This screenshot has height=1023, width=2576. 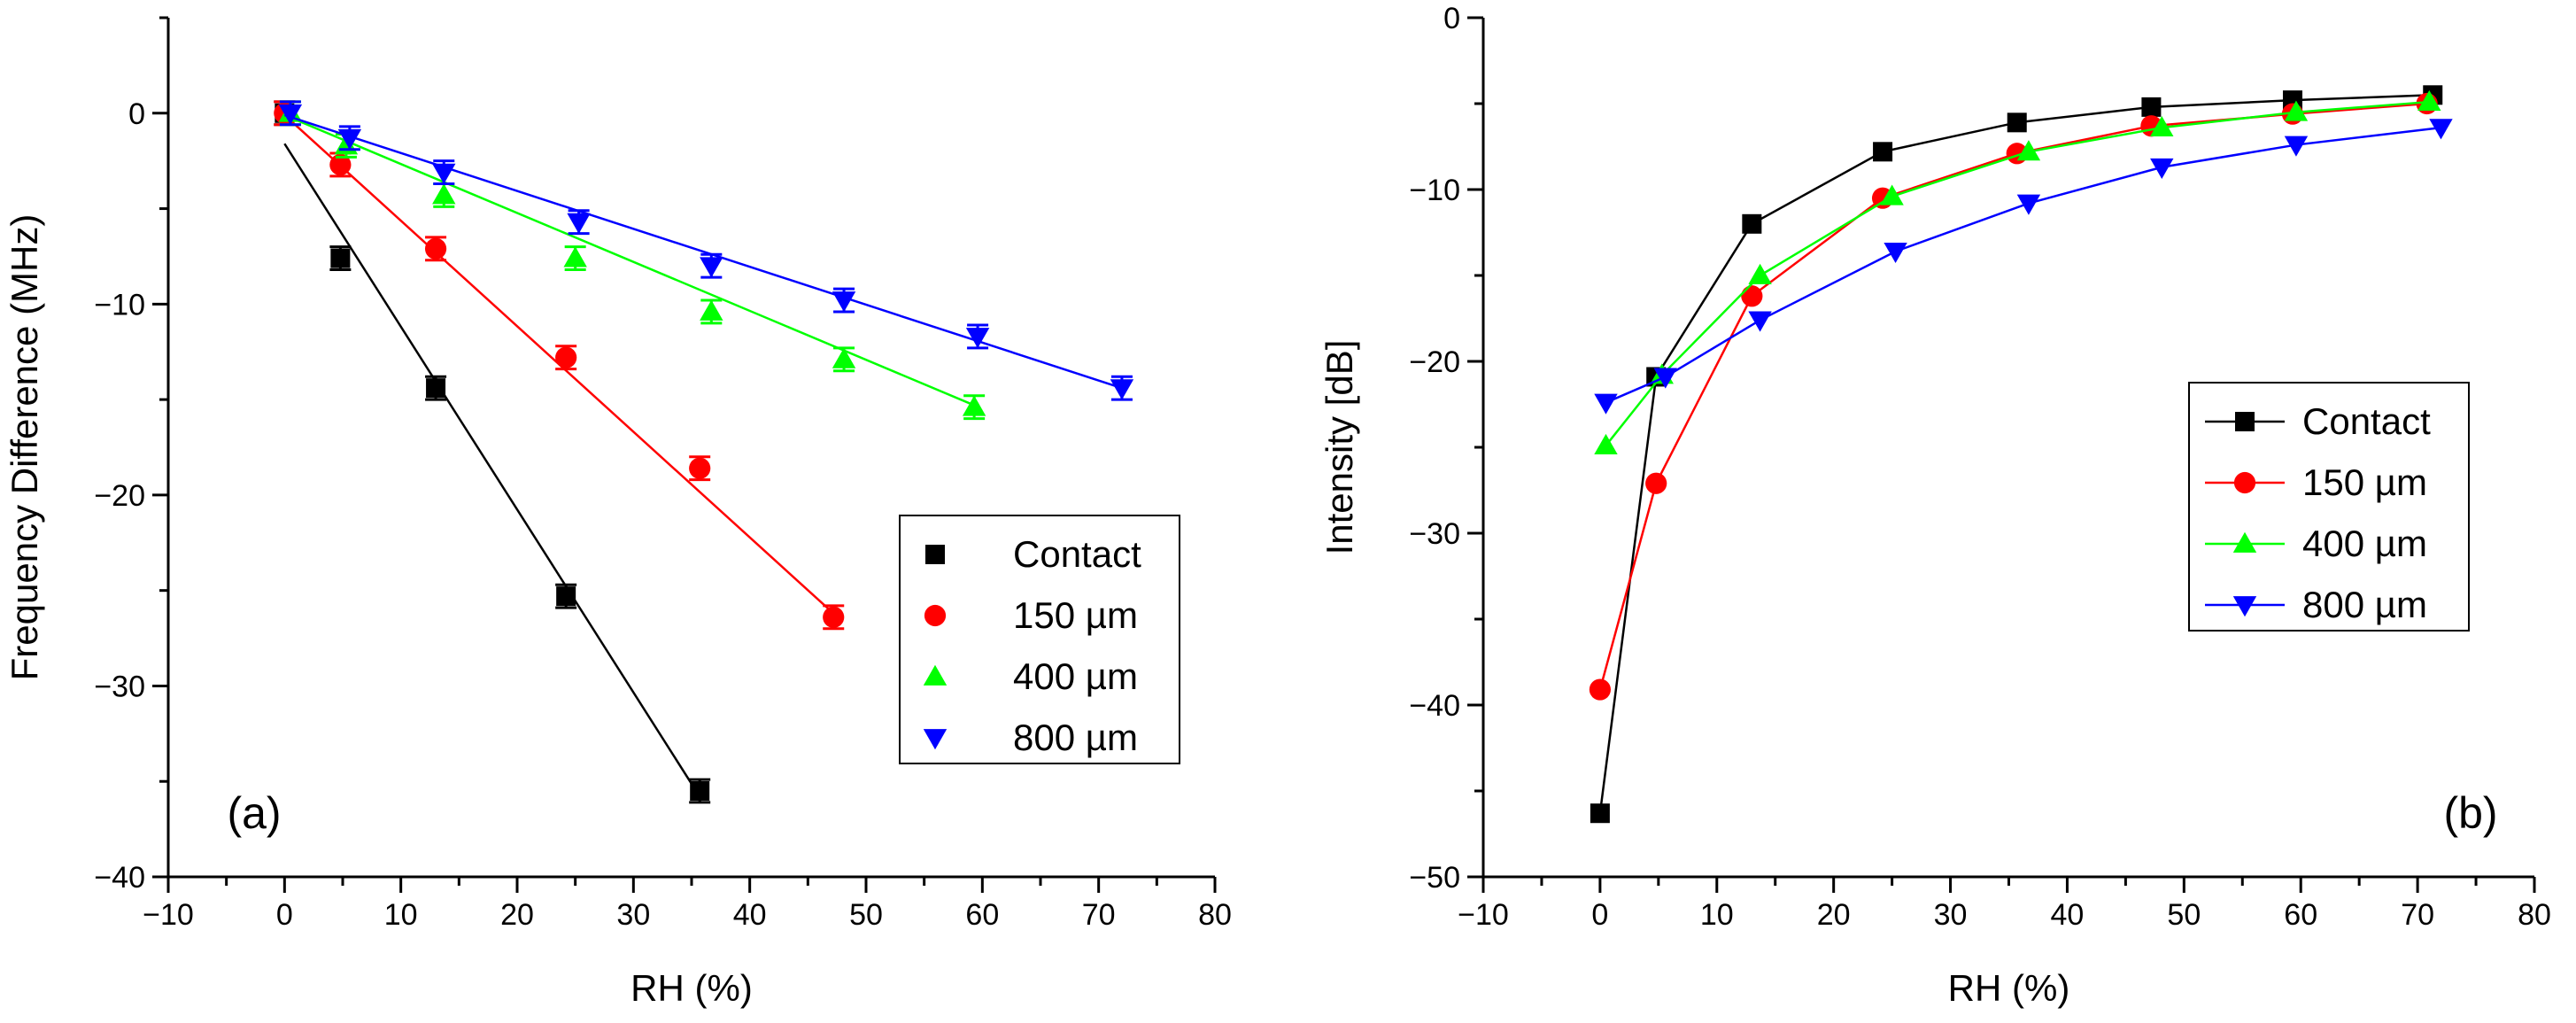 I want to click on x-tick-label: 60, so click(x=982, y=915).